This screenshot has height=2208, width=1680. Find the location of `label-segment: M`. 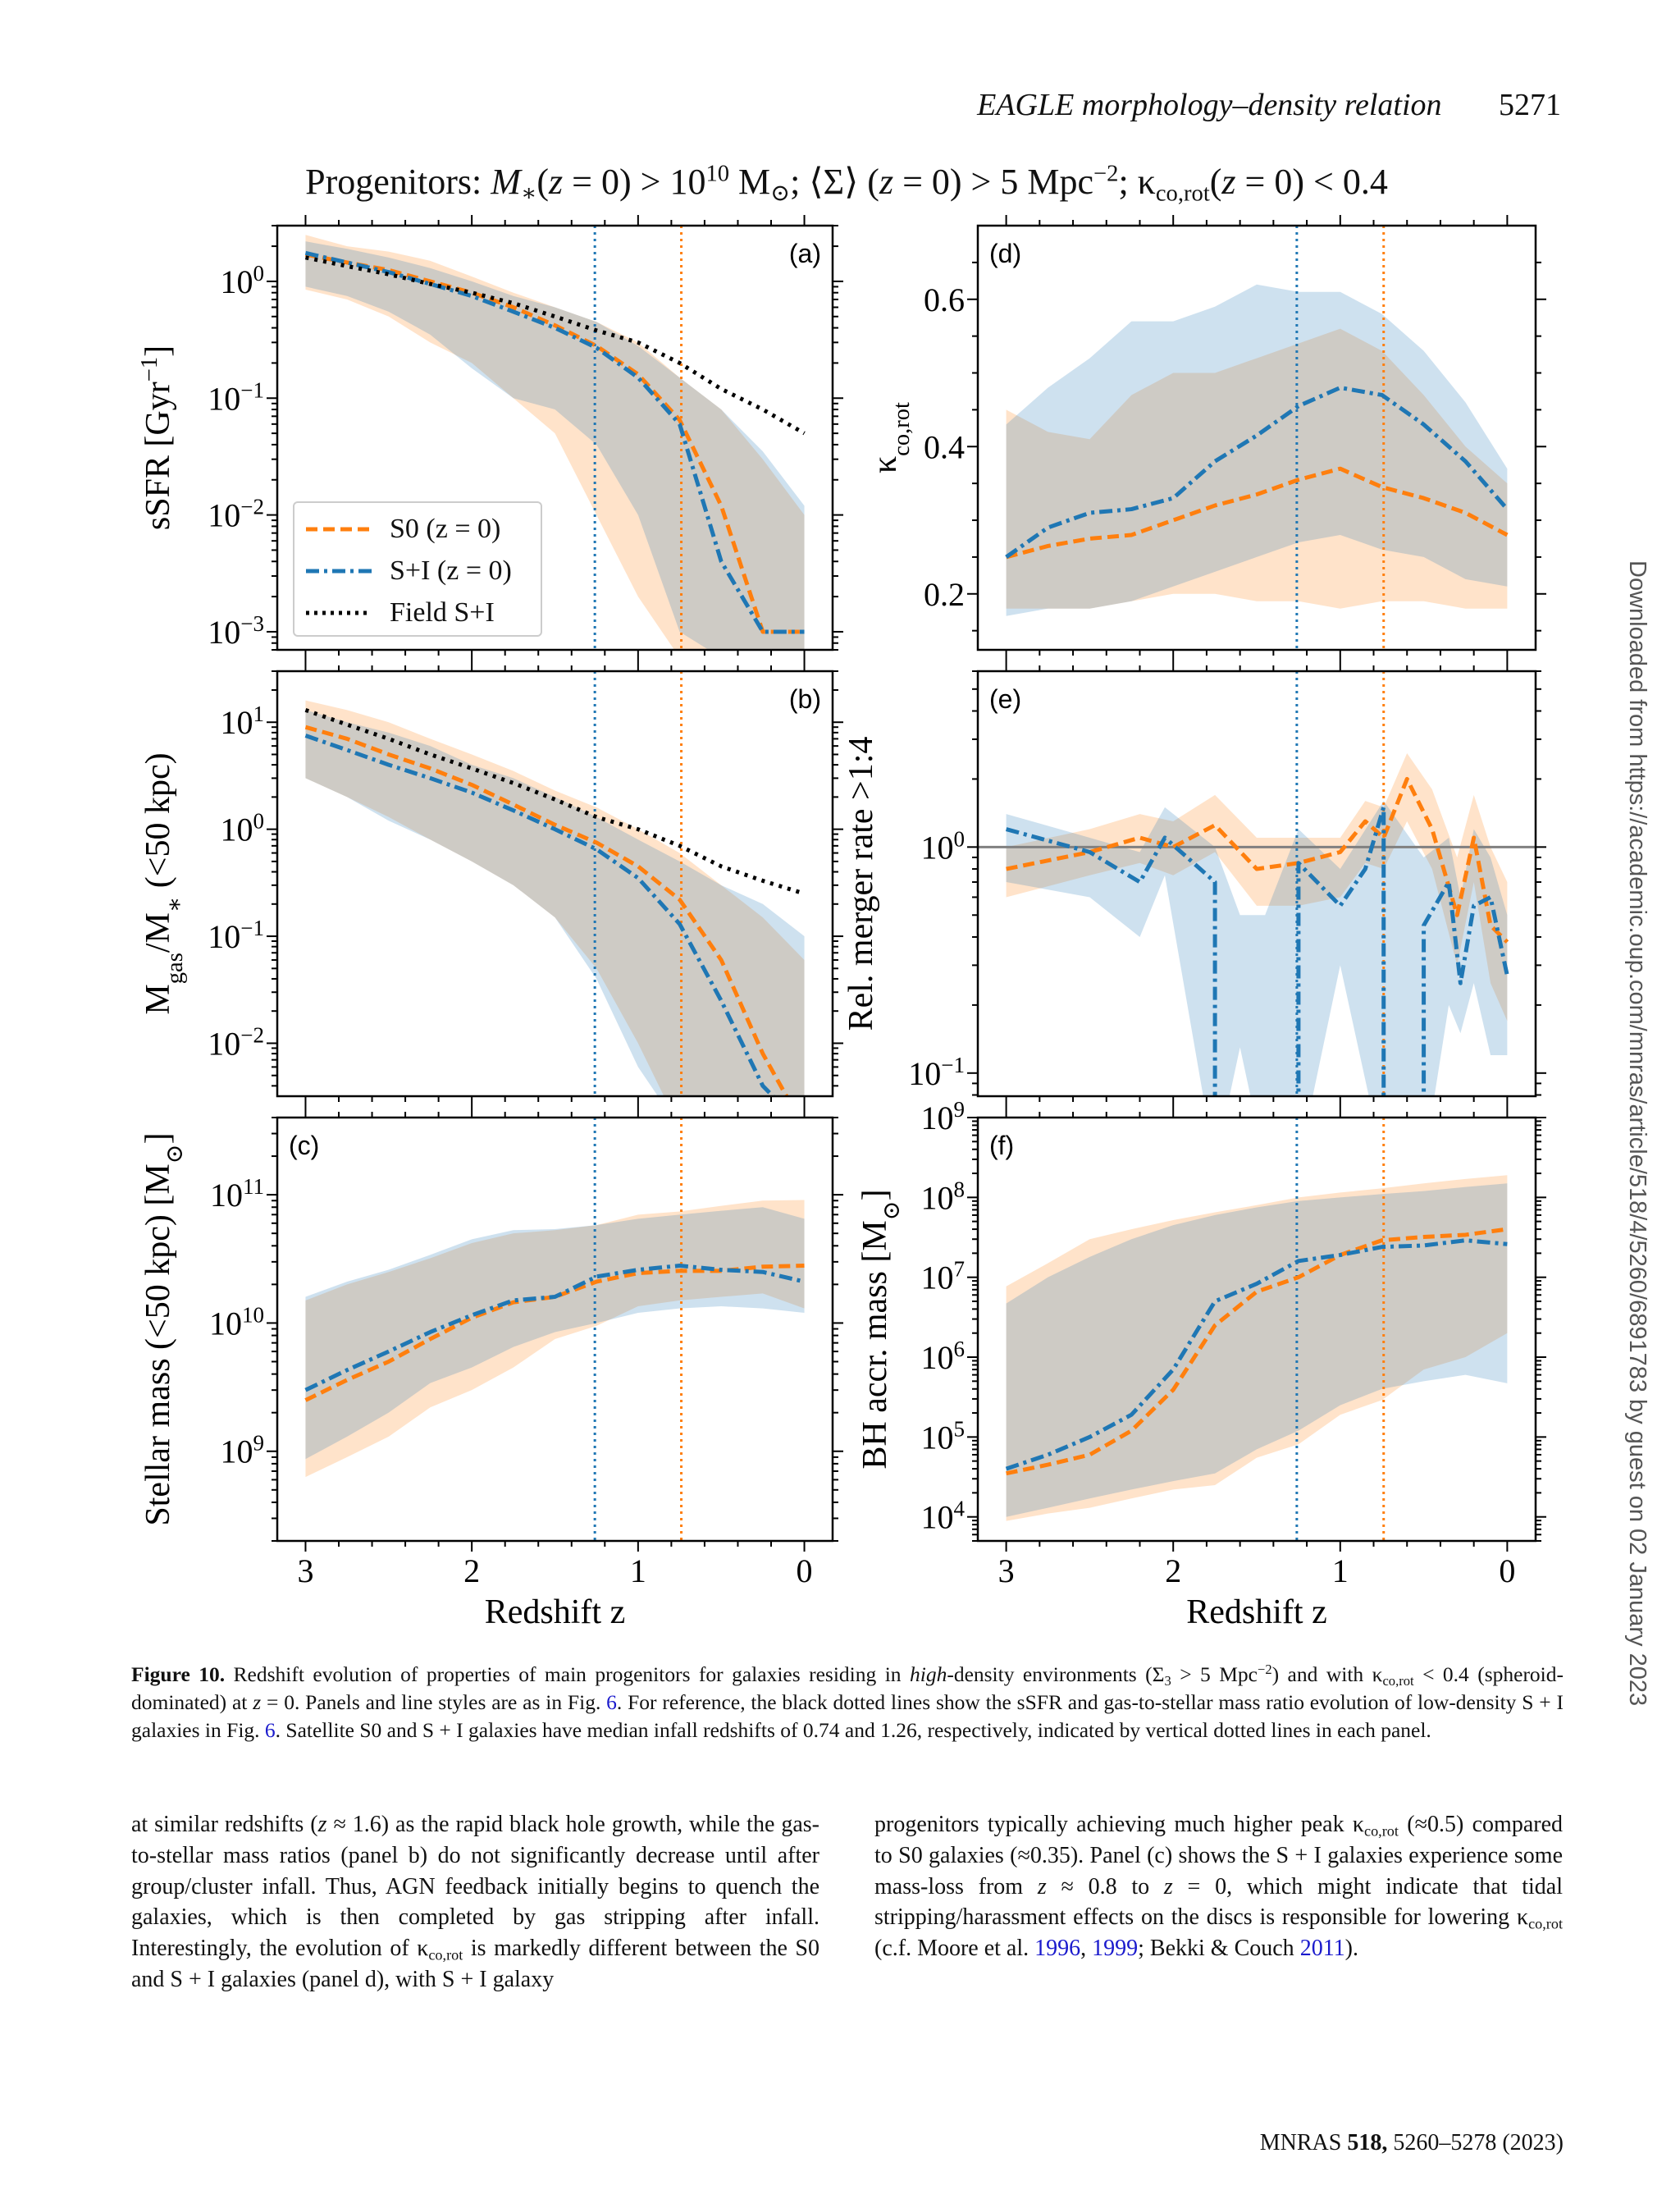

label-segment: M is located at coordinates (158, 999).